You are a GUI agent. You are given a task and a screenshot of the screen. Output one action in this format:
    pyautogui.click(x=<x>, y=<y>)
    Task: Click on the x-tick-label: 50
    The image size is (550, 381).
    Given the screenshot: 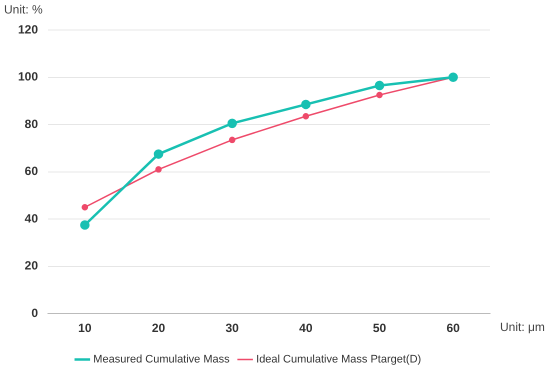 What is the action you would take?
    pyautogui.click(x=379, y=328)
    